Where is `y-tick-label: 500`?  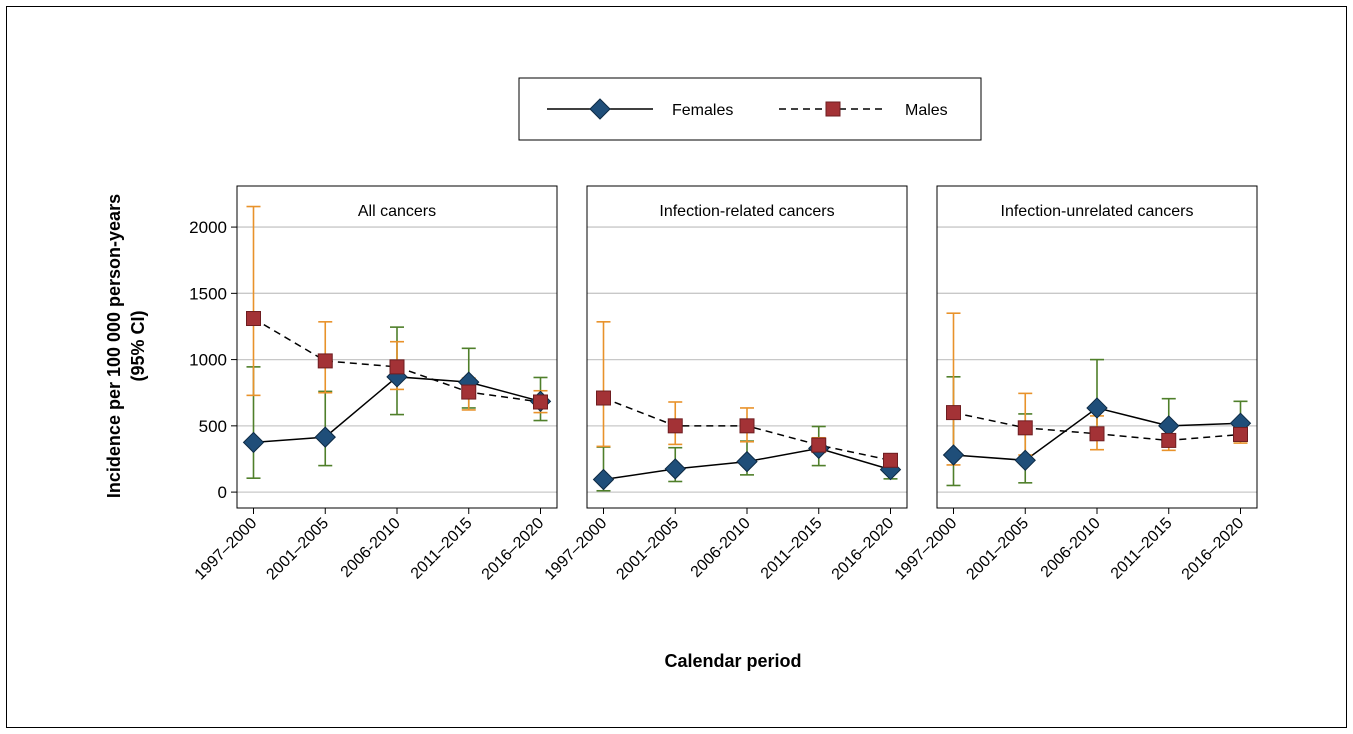
y-tick-label: 500 is located at coordinates (213, 426).